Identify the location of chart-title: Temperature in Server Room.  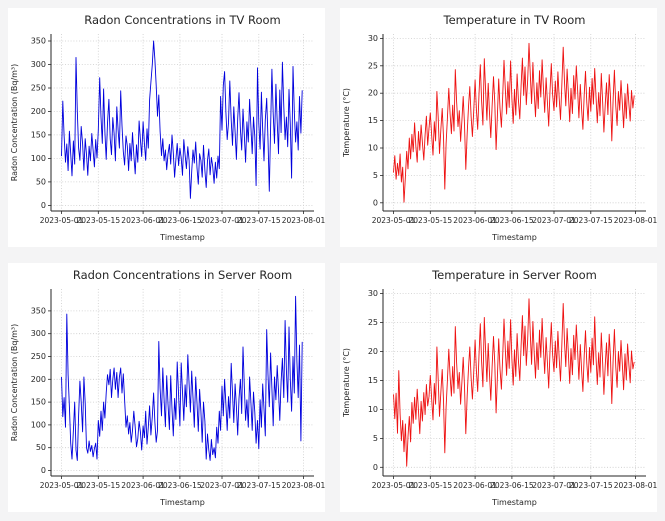
(514, 275).